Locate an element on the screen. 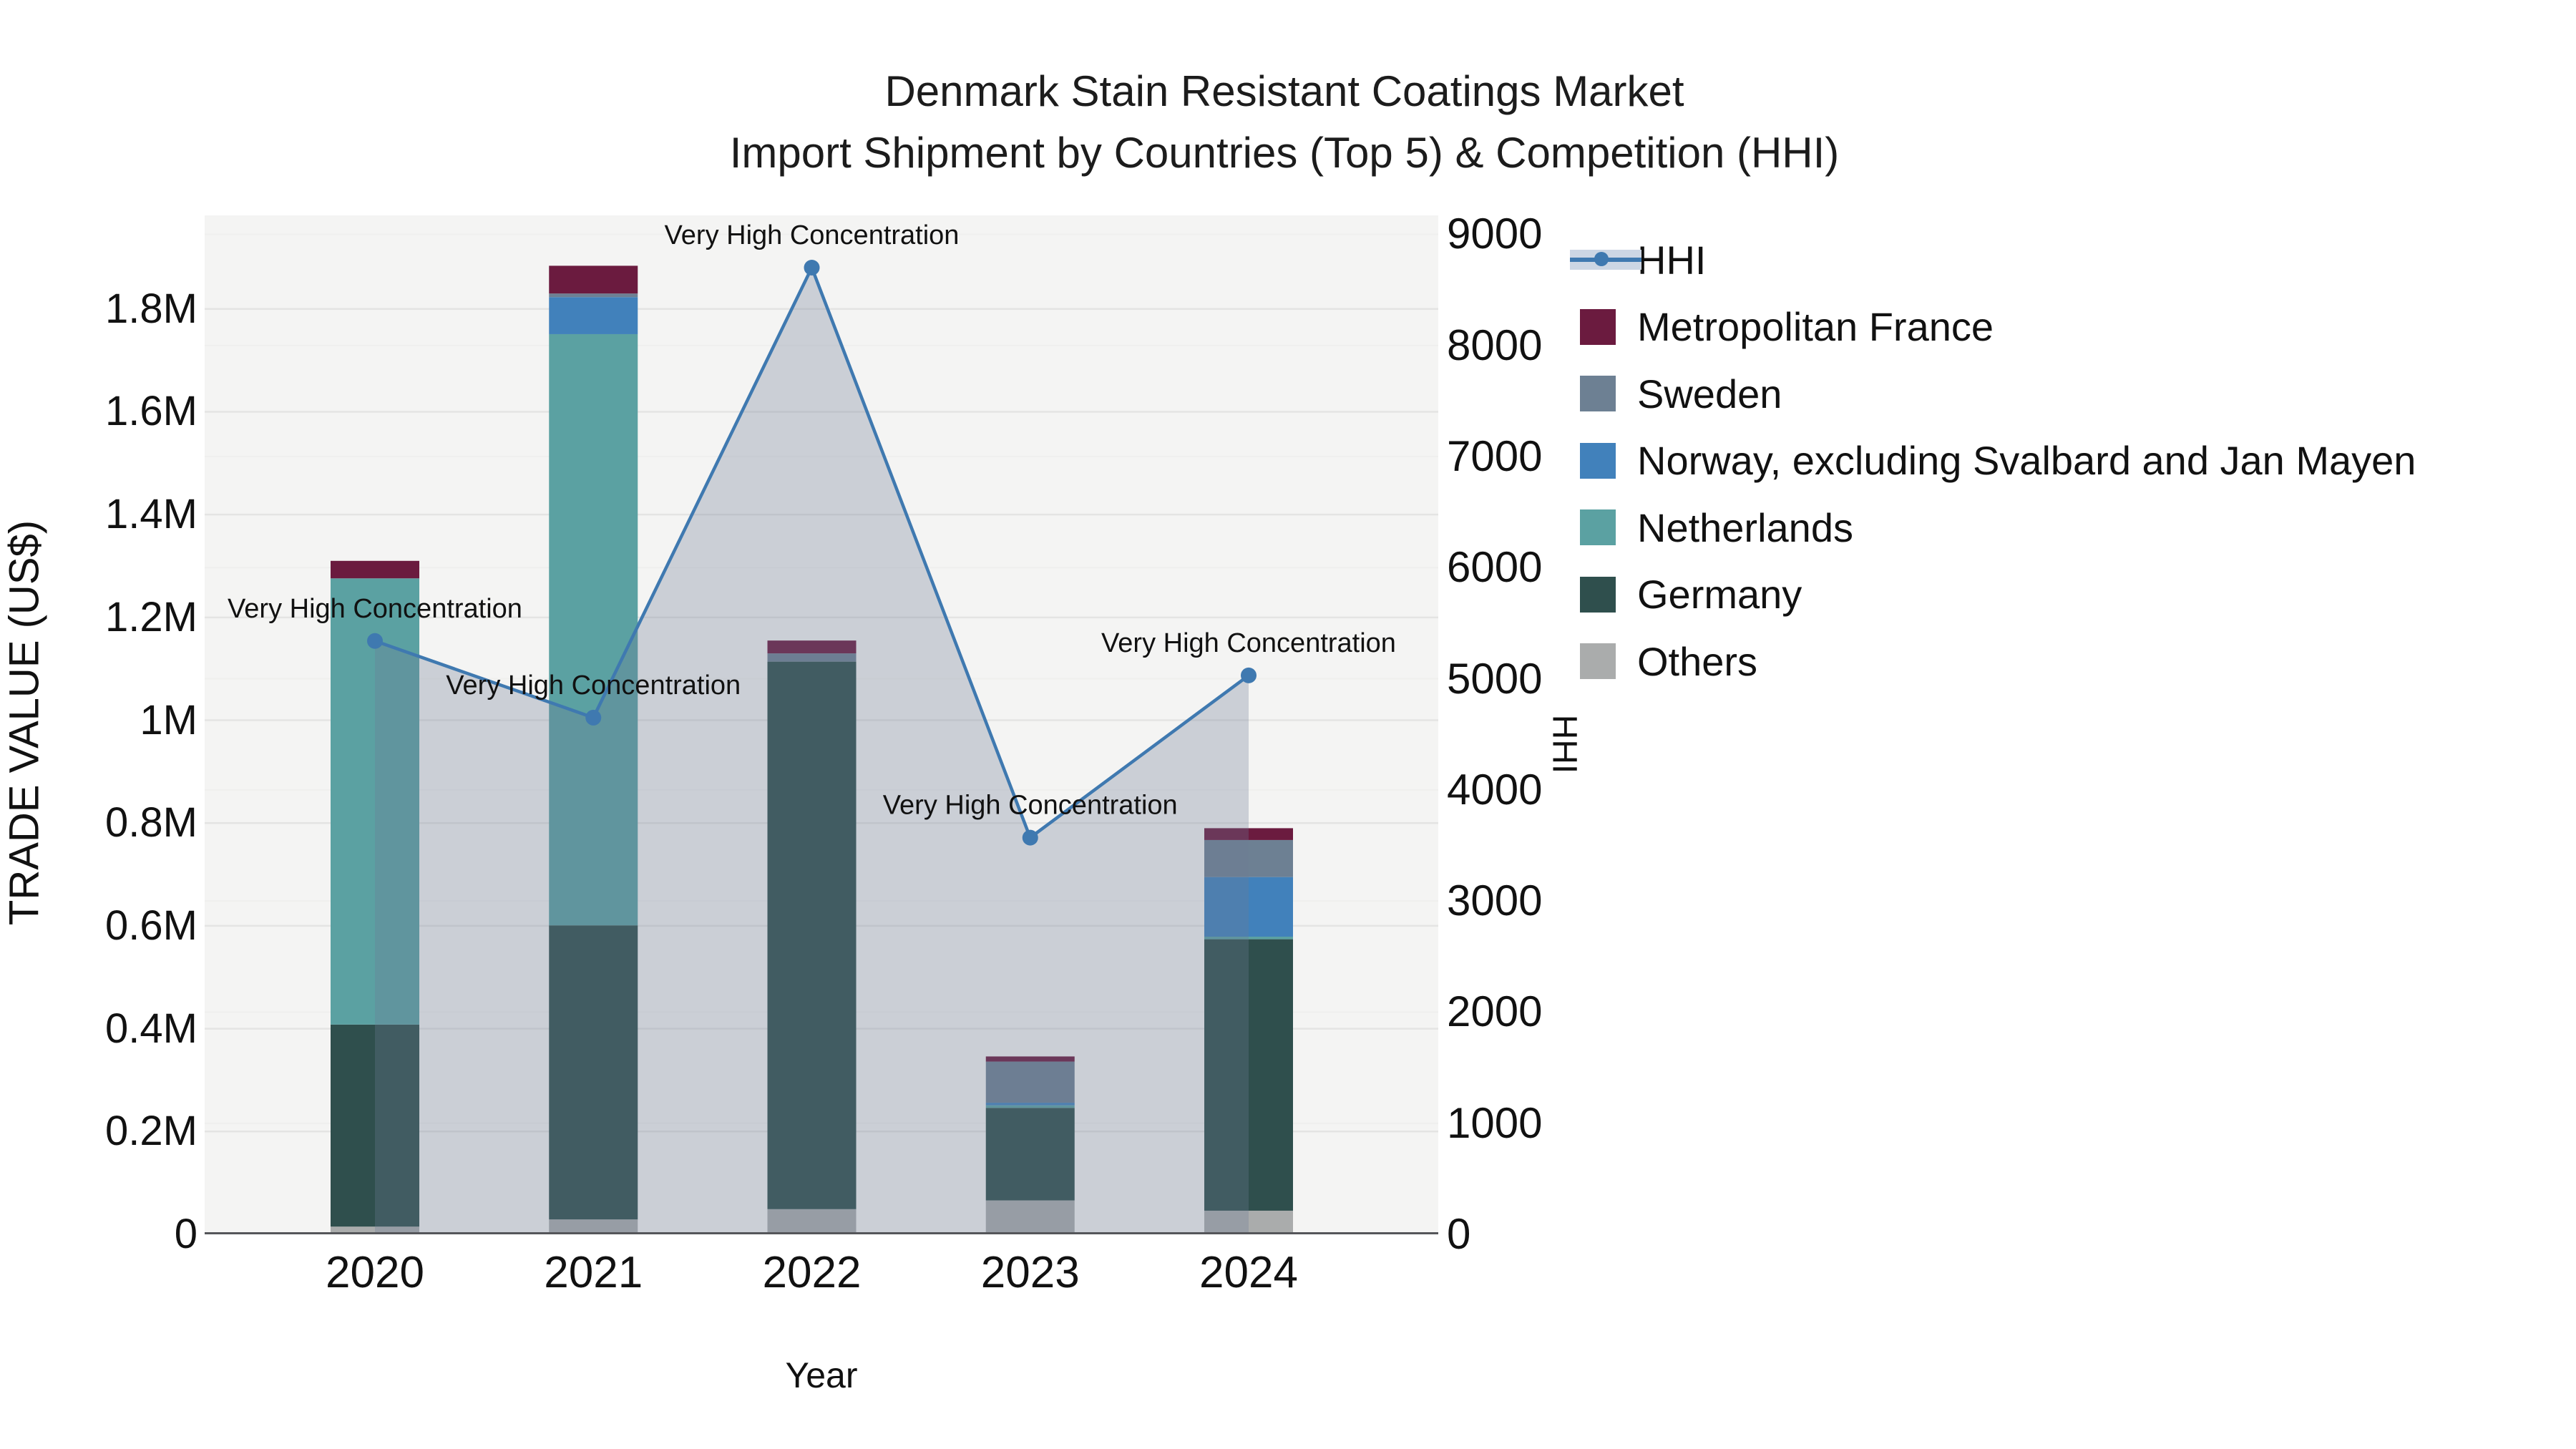 This screenshot has width=2576, height=1449. right-tick-9000: 9000 is located at coordinates (1495, 234).